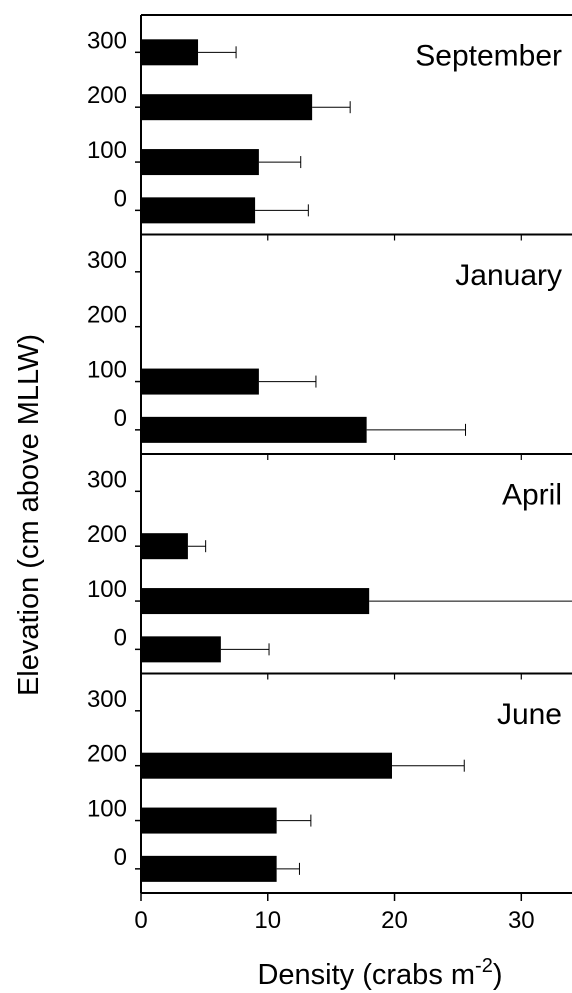 The width and height of the screenshot is (572, 993). I want to click on x-tick-label: 30, so click(521, 920).